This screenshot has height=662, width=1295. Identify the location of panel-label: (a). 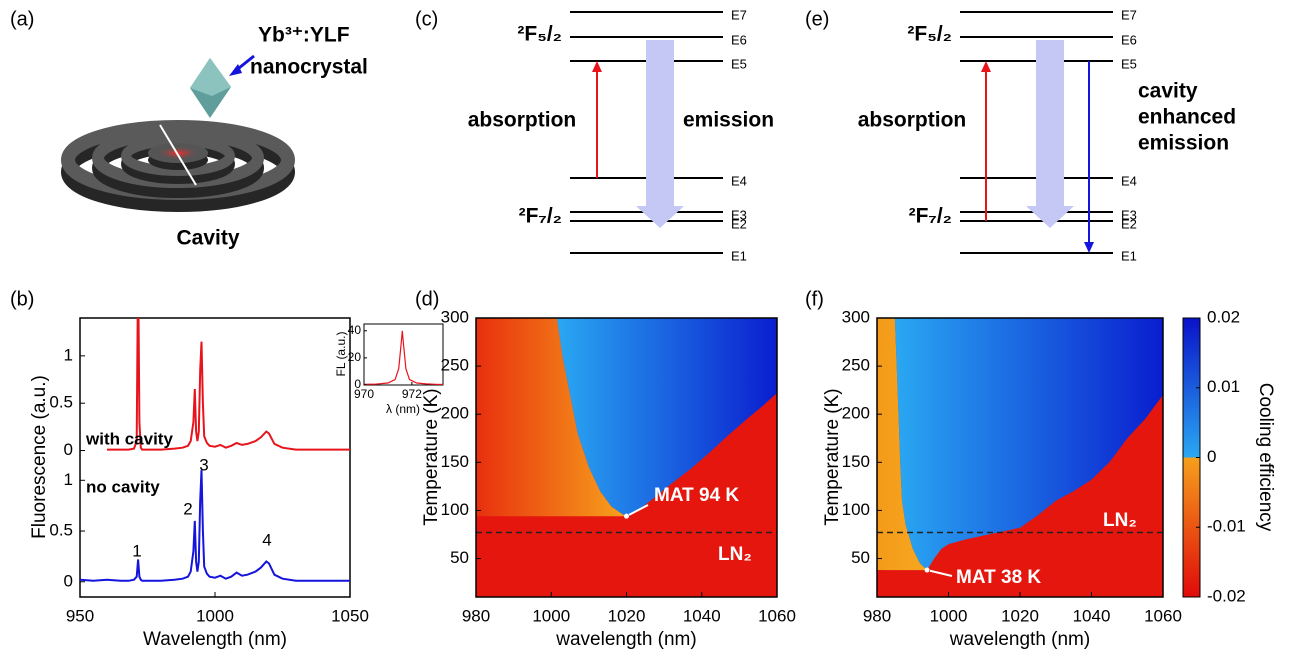
(22, 19).